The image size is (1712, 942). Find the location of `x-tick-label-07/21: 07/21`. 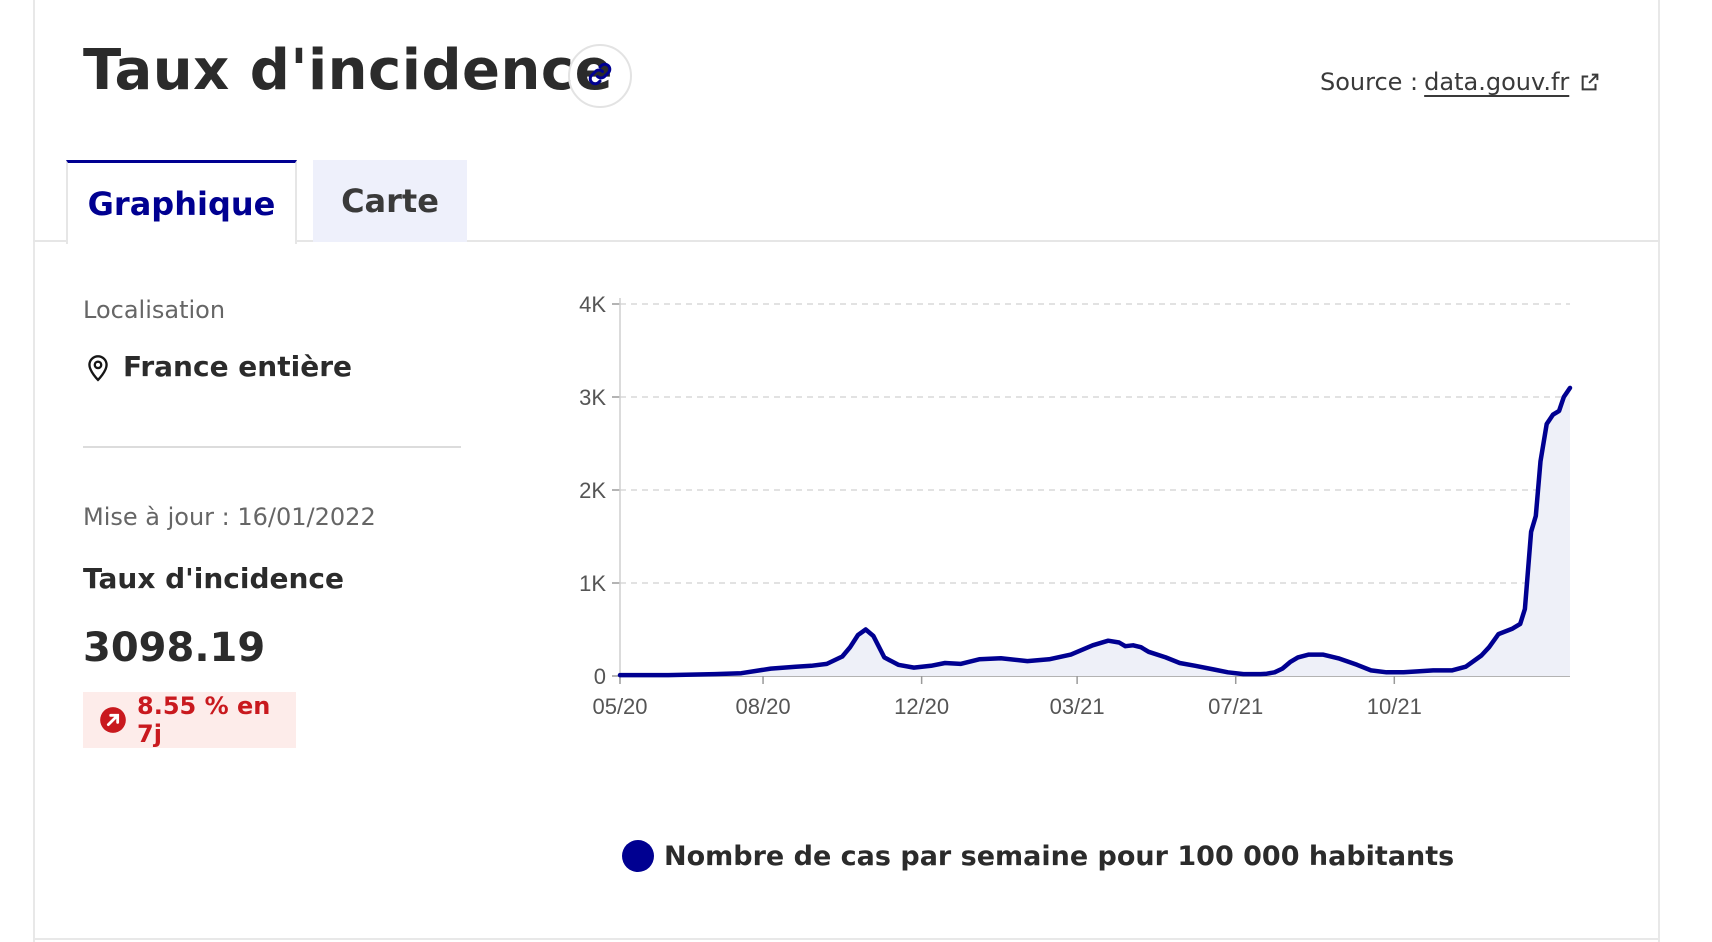

x-tick-label-07/21: 07/21 is located at coordinates (1235, 706).